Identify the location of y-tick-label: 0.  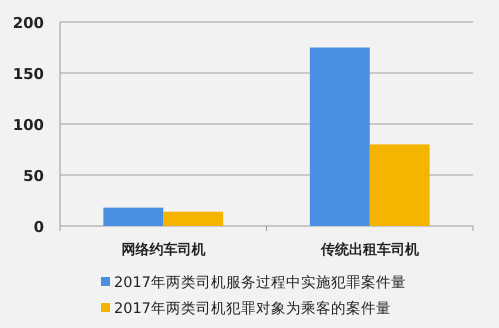
(39, 227).